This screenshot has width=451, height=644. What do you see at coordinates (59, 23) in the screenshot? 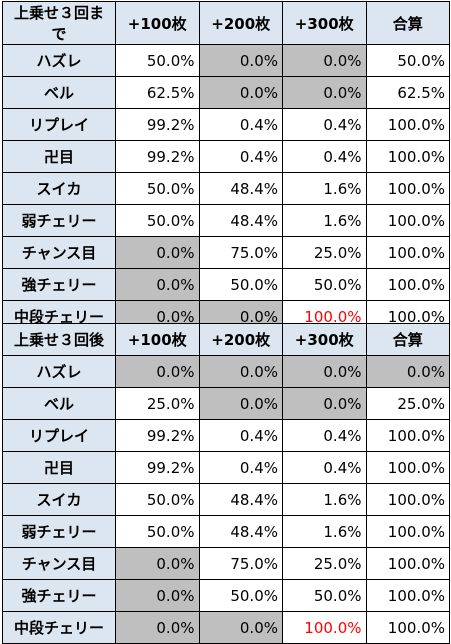
I see `table-title-header: 上乗せ３回まで` at bounding box center [59, 23].